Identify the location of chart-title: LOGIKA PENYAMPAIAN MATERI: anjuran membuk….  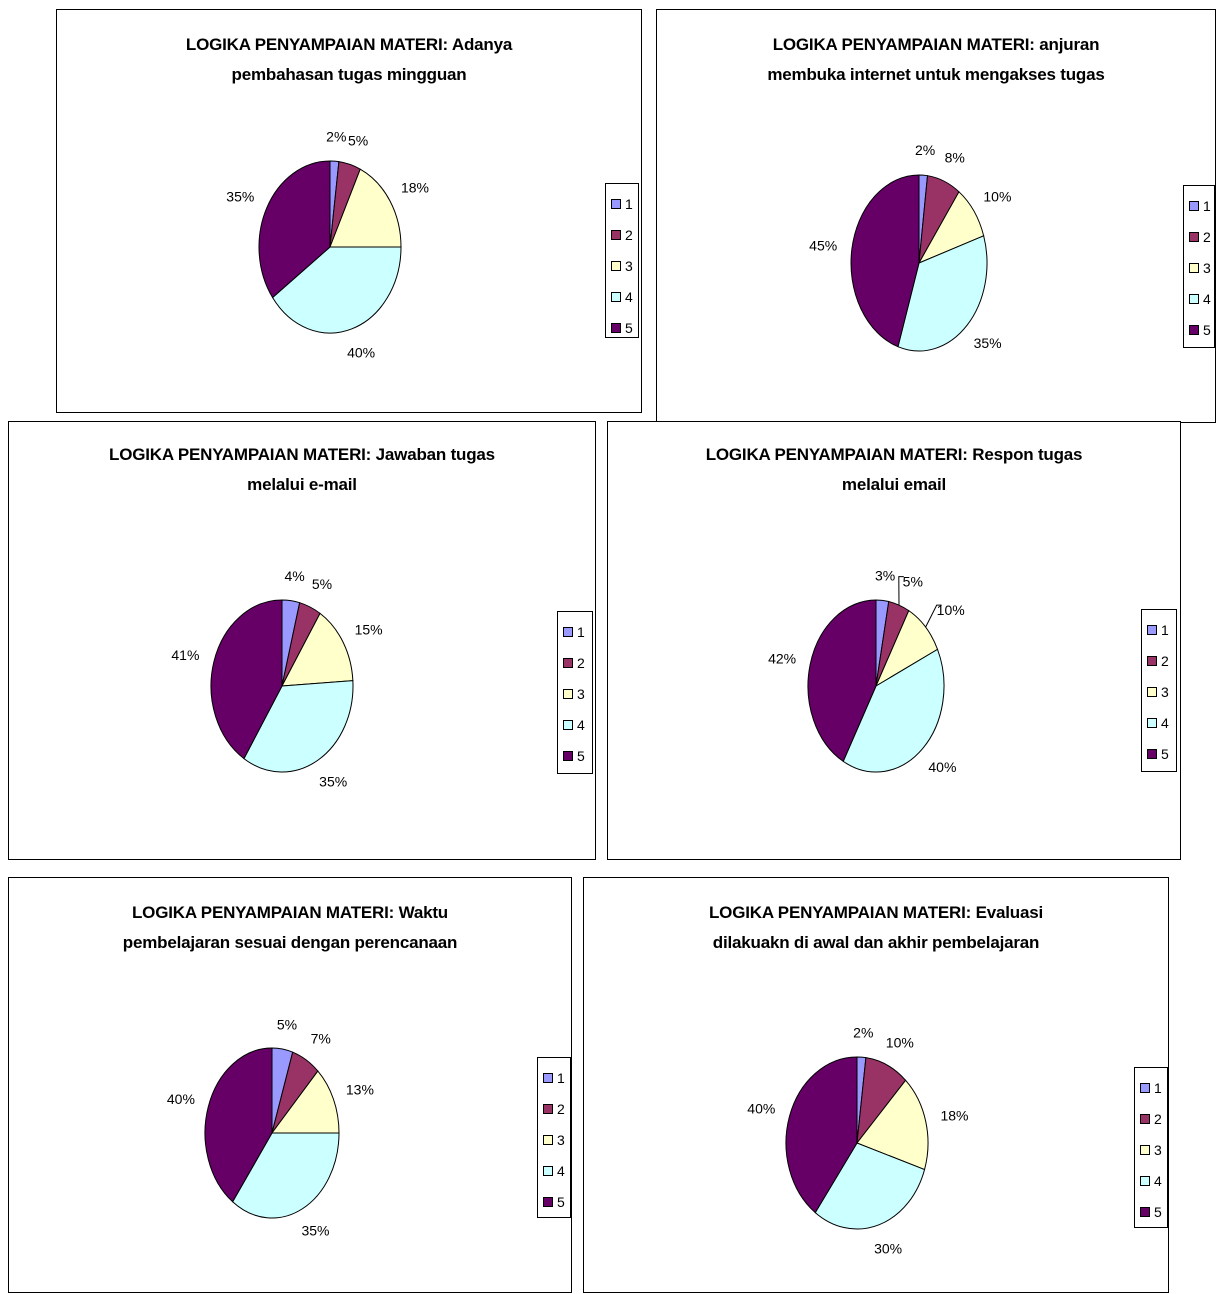
(936, 59).